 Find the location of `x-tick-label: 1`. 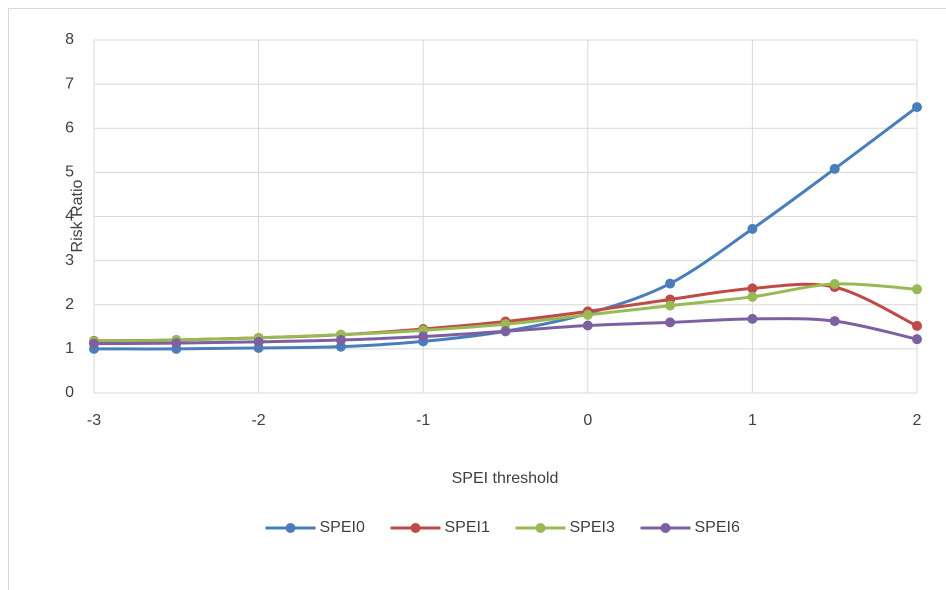

x-tick-label: 1 is located at coordinates (752, 420).